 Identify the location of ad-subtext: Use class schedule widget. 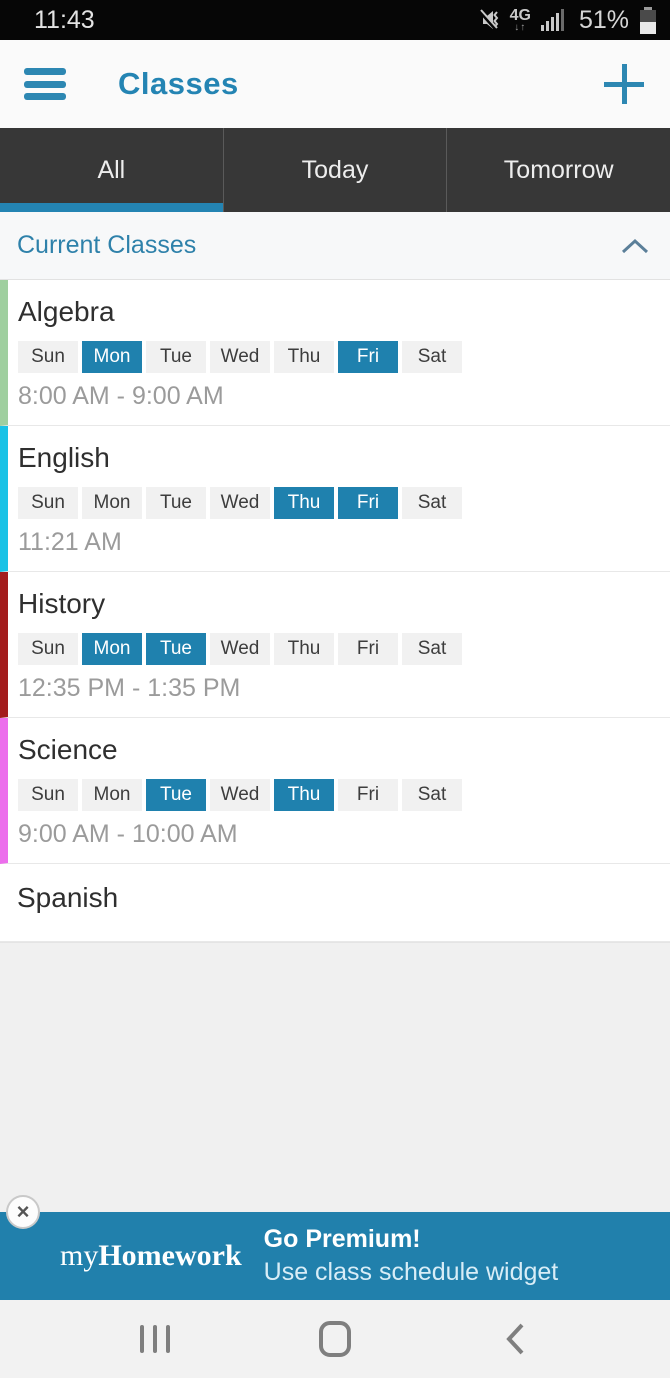
(411, 1272).